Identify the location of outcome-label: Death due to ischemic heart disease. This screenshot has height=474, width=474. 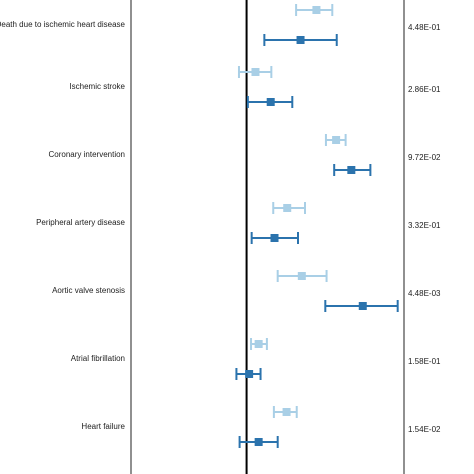
(63, 24).